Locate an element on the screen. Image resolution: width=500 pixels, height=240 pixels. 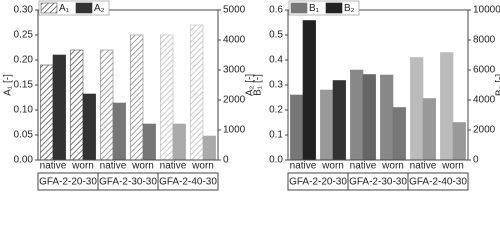
y2-tick-label: 6000 is located at coordinates (484, 70).